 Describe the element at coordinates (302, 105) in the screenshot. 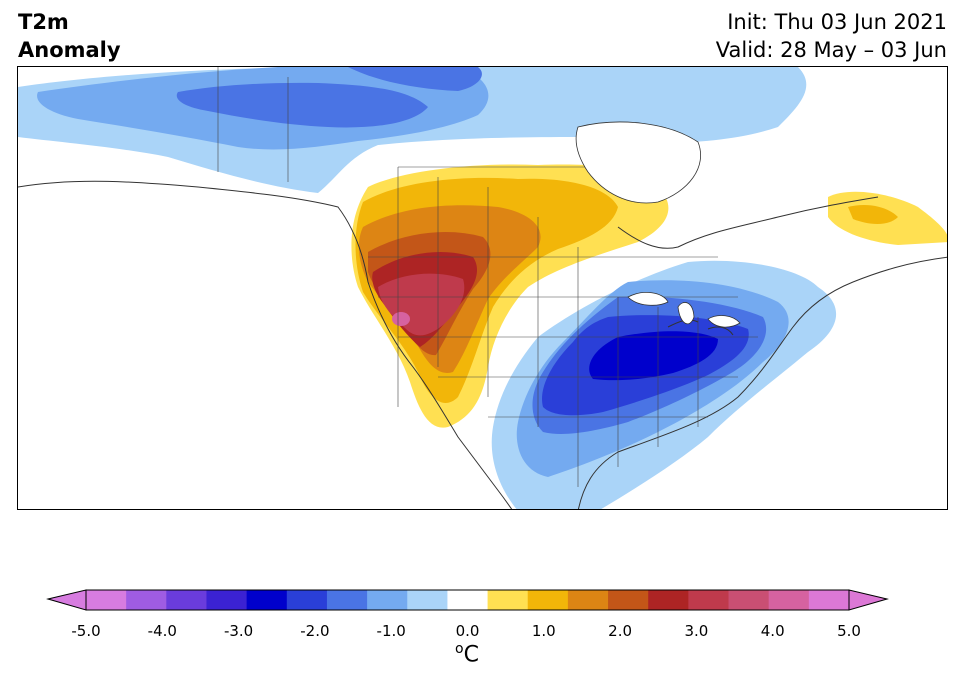

I see `cool-band-deep` at that location.